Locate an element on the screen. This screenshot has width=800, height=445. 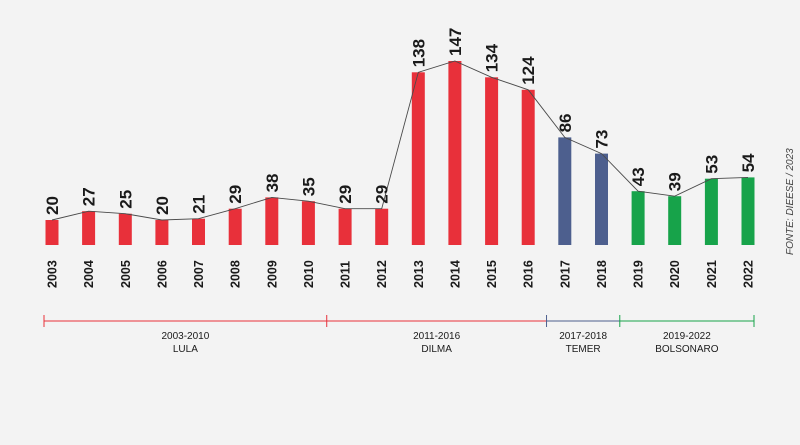
bar-2022 is located at coordinates (748, 211).